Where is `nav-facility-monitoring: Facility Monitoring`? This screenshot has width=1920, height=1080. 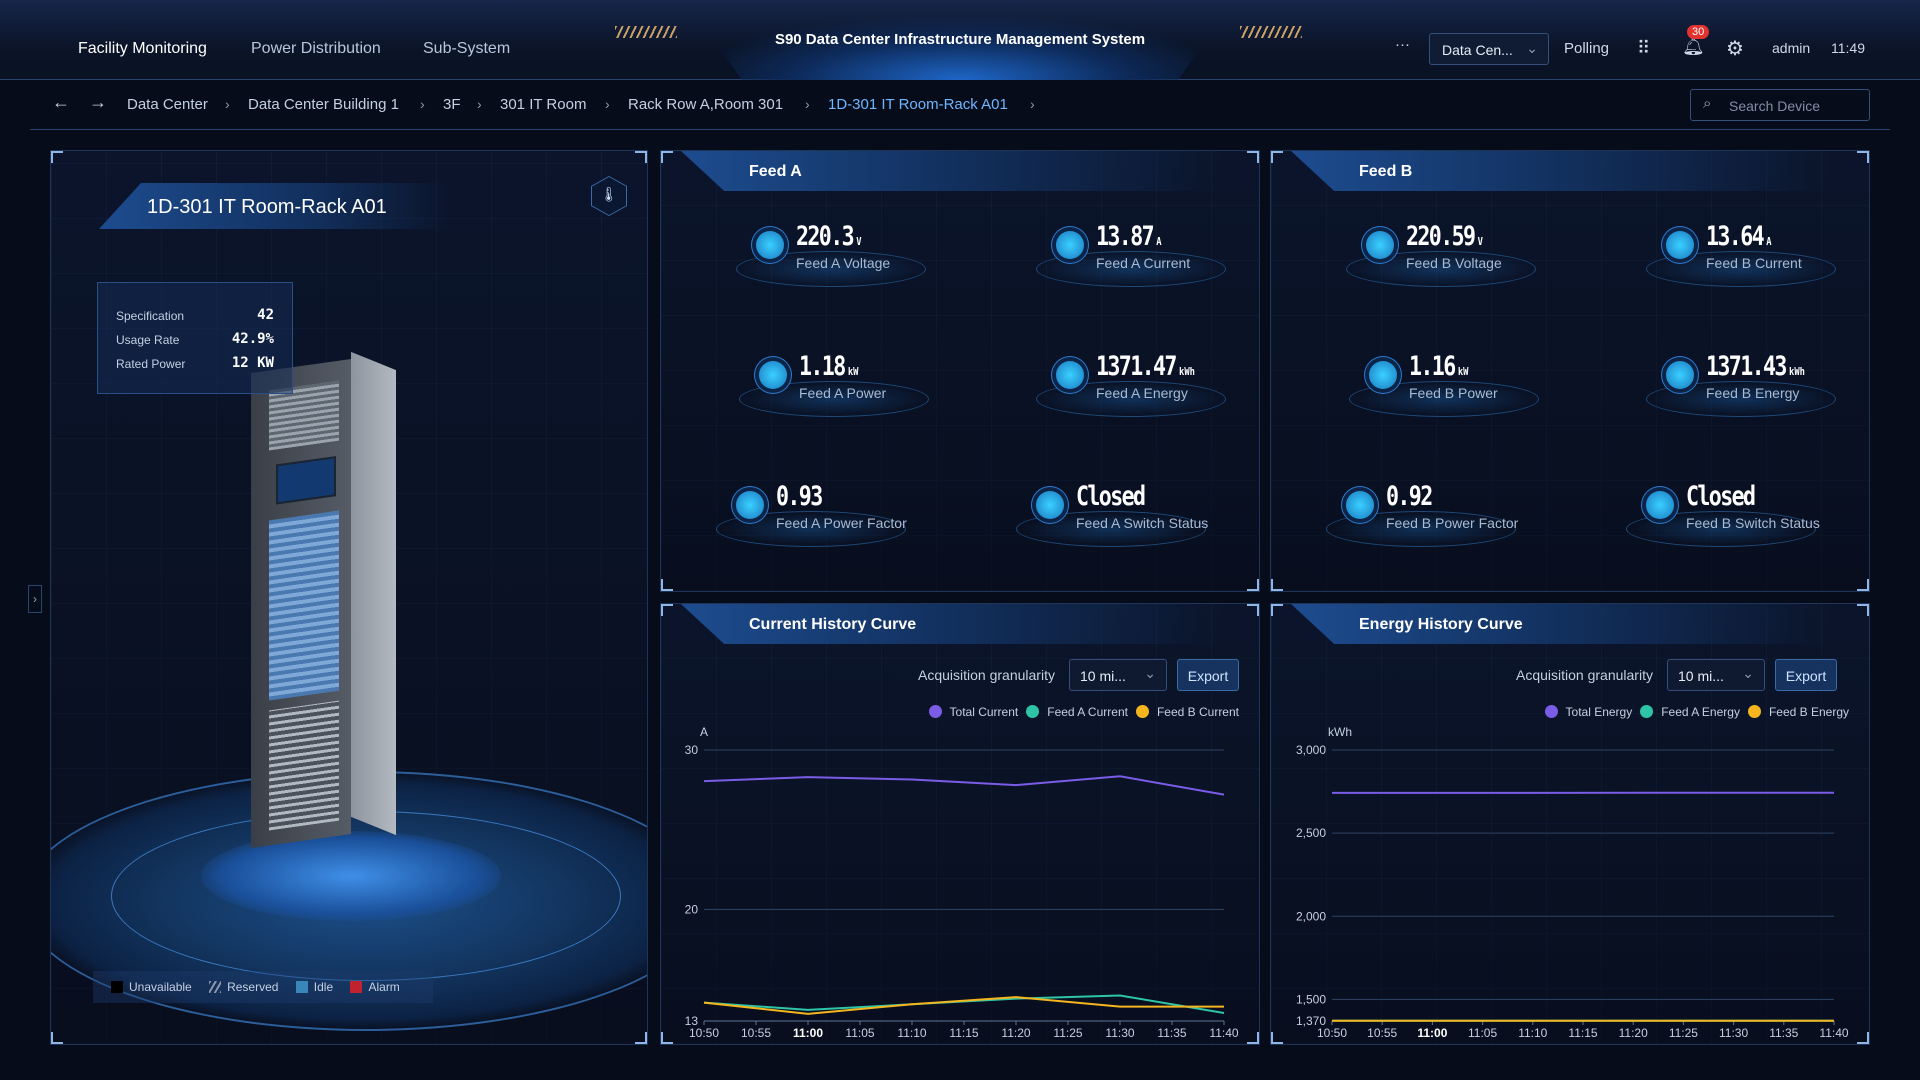
nav-facility-monitoring: Facility Monitoring is located at coordinates (142, 48).